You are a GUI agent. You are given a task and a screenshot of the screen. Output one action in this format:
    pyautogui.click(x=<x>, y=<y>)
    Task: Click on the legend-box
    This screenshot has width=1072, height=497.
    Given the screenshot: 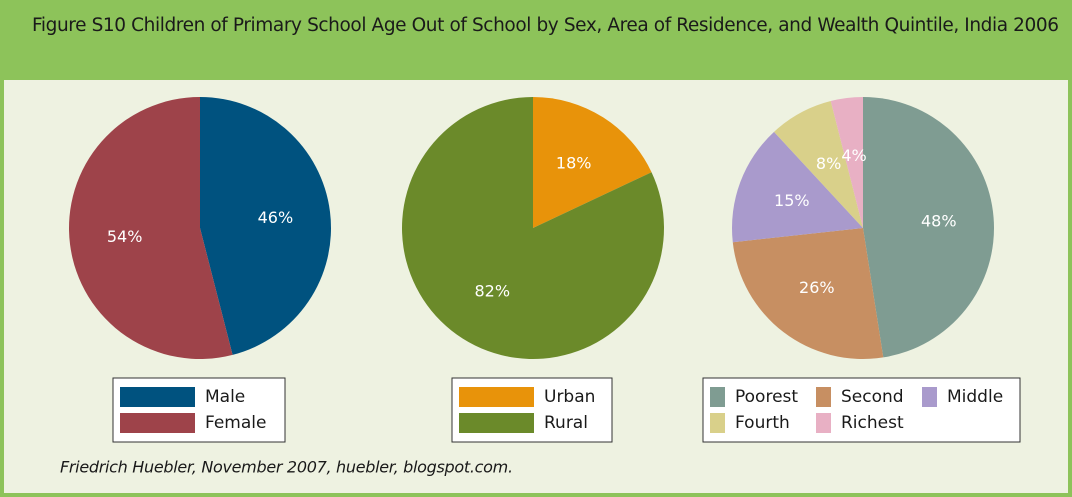 What is the action you would take?
    pyautogui.click(x=861, y=410)
    